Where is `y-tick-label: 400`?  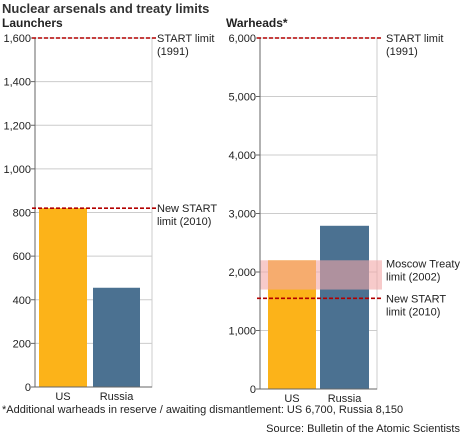 y-tick-label: 400 is located at coordinates (22, 301).